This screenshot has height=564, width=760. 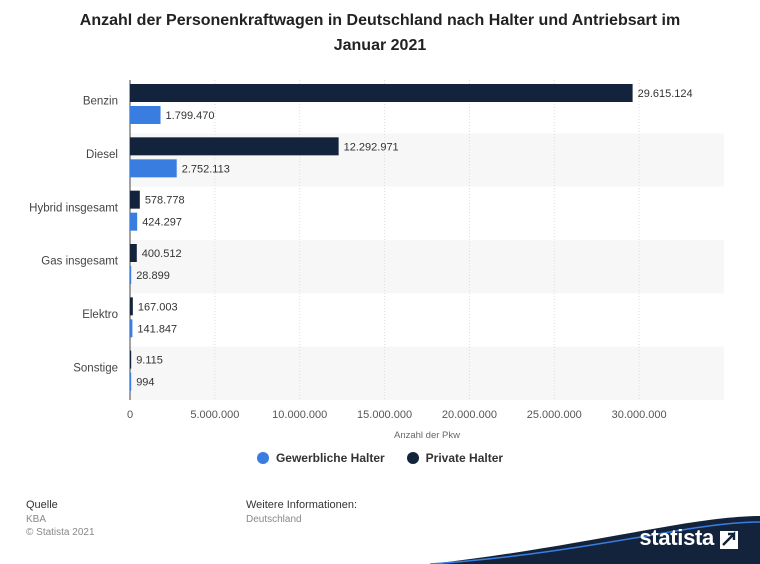 I want to click on data-label-gewerbliche-halter: 1.799.470, so click(x=190, y=116).